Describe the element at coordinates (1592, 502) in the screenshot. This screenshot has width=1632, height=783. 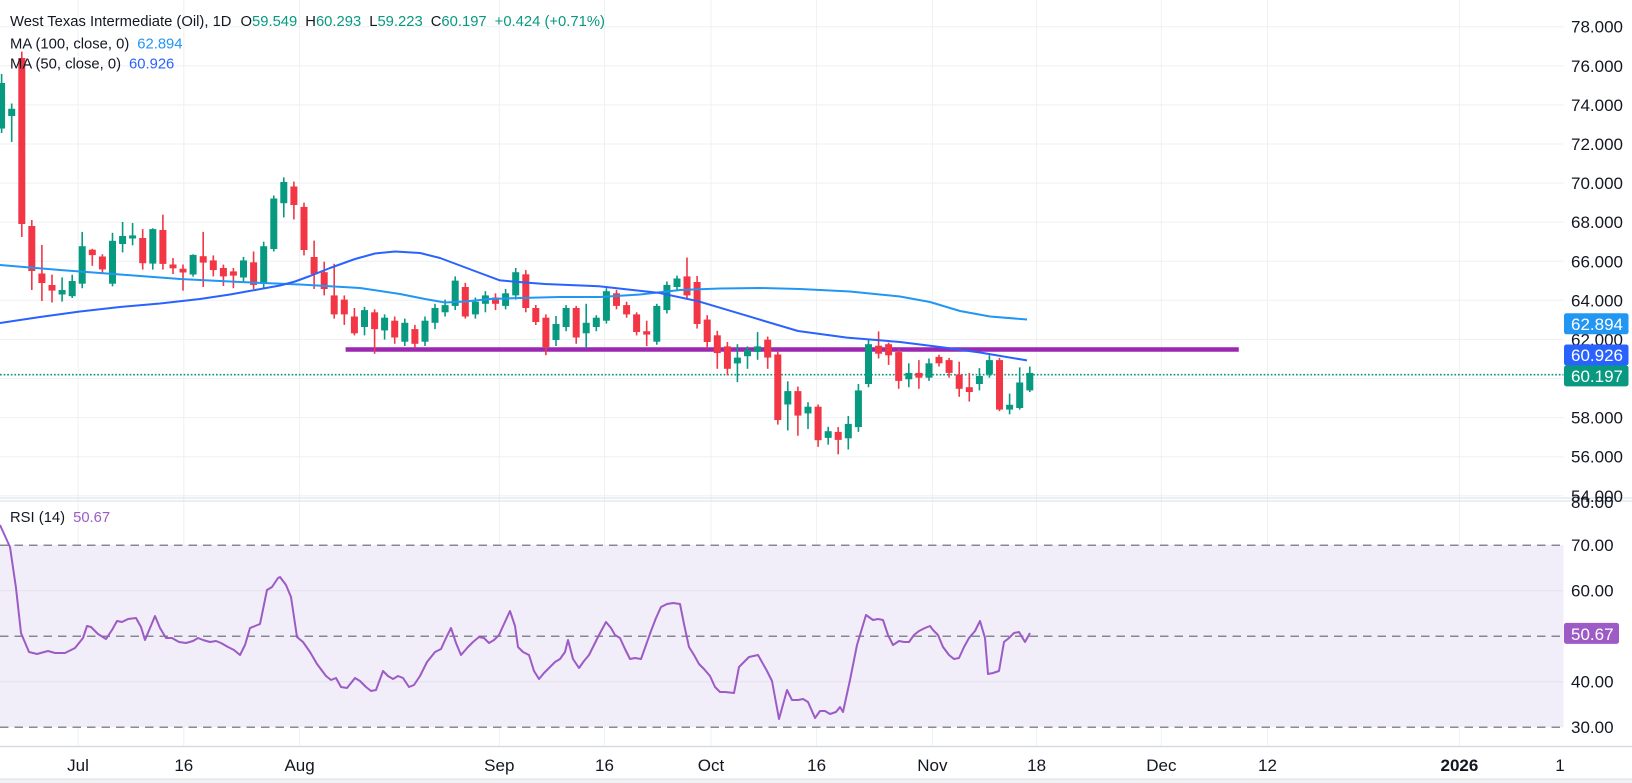
I see `svg-text: 80.00` at that location.